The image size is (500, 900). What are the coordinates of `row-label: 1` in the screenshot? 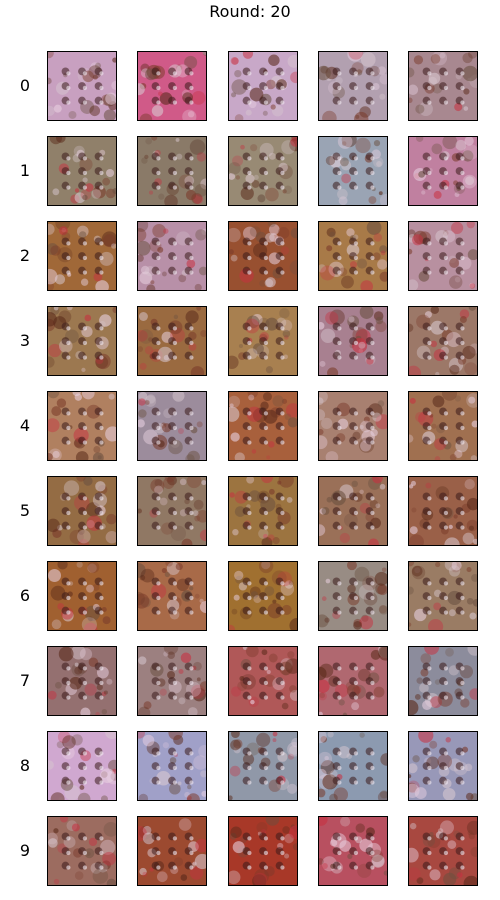 It's located at (25, 170).